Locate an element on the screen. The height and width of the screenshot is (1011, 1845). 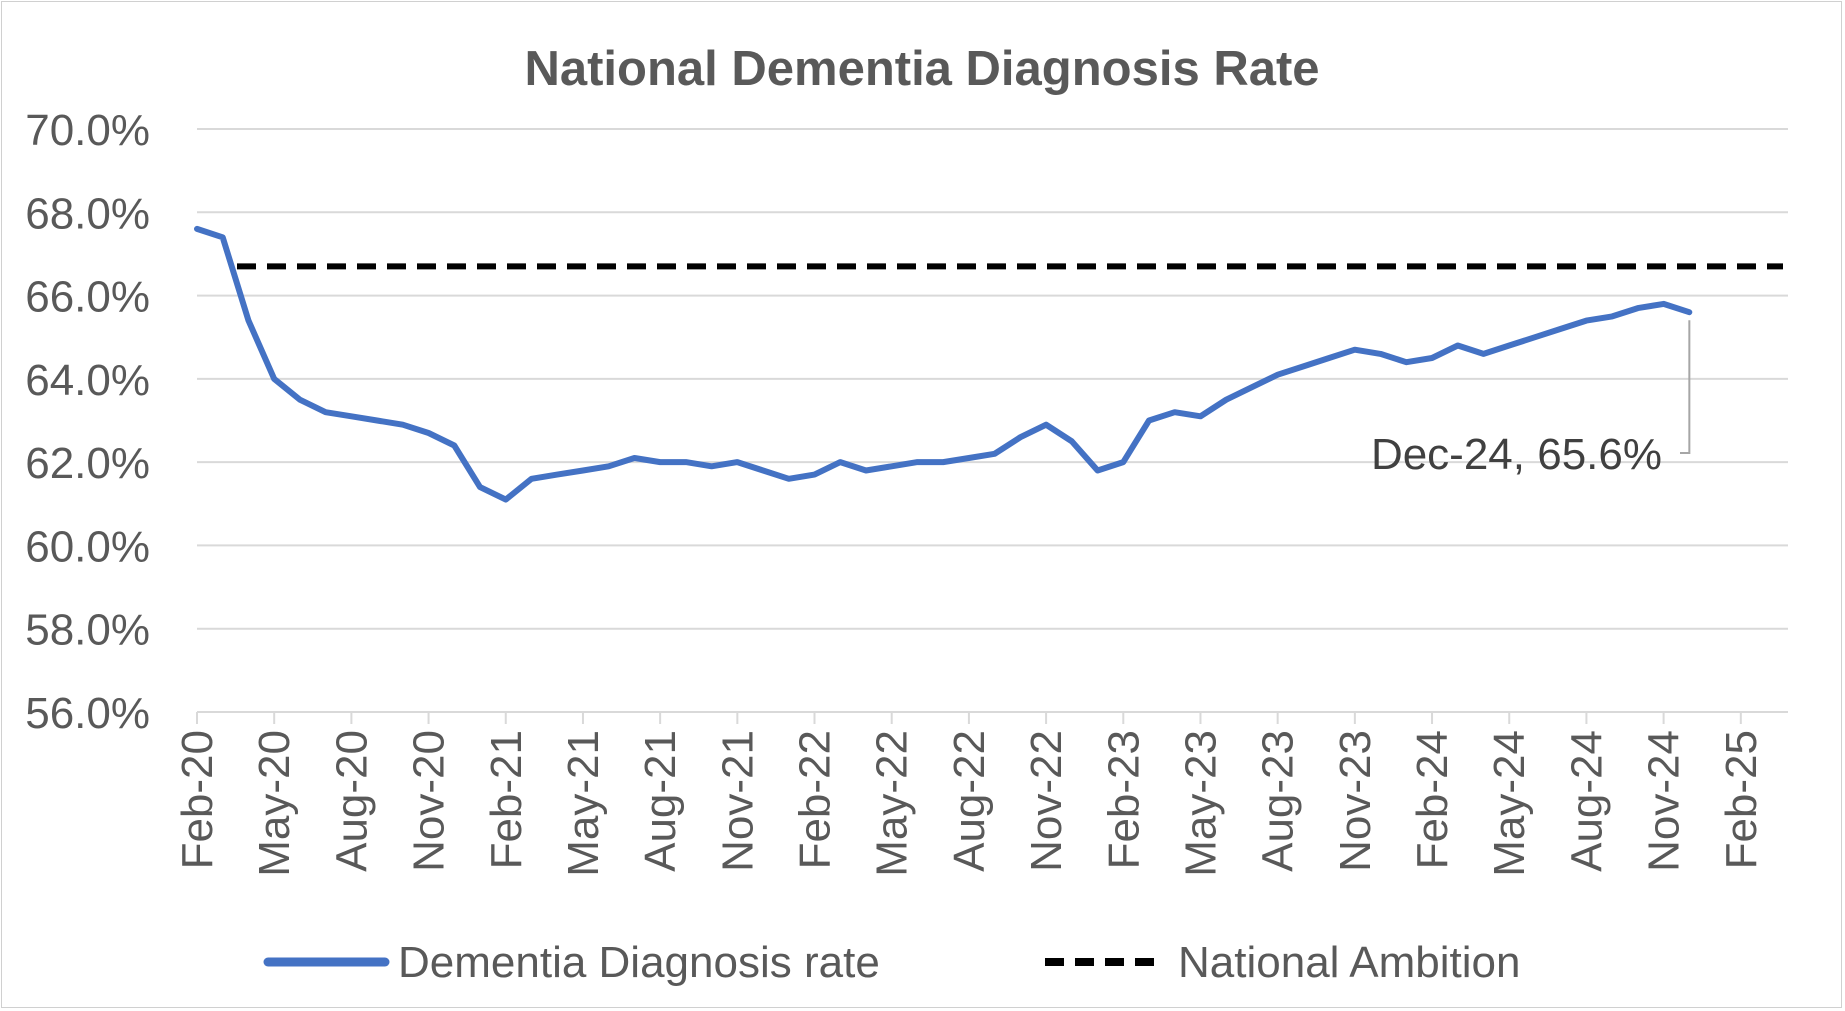
legend-label-dementia-diagnosis-rate: Dementia Diagnosis rate is located at coordinates (639, 962).